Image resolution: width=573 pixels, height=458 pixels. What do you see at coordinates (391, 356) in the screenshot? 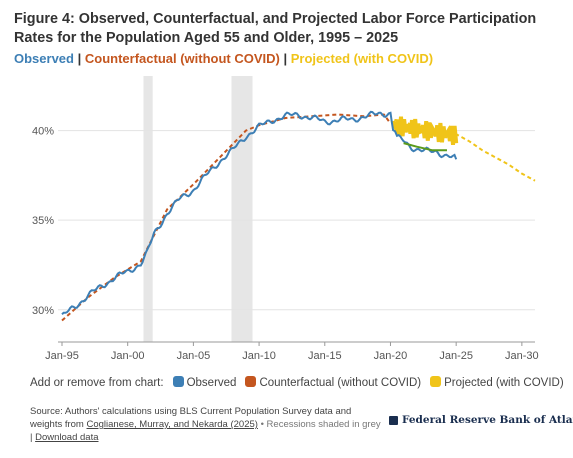
I see `x-tick-label: Jan-20` at bounding box center [391, 356].